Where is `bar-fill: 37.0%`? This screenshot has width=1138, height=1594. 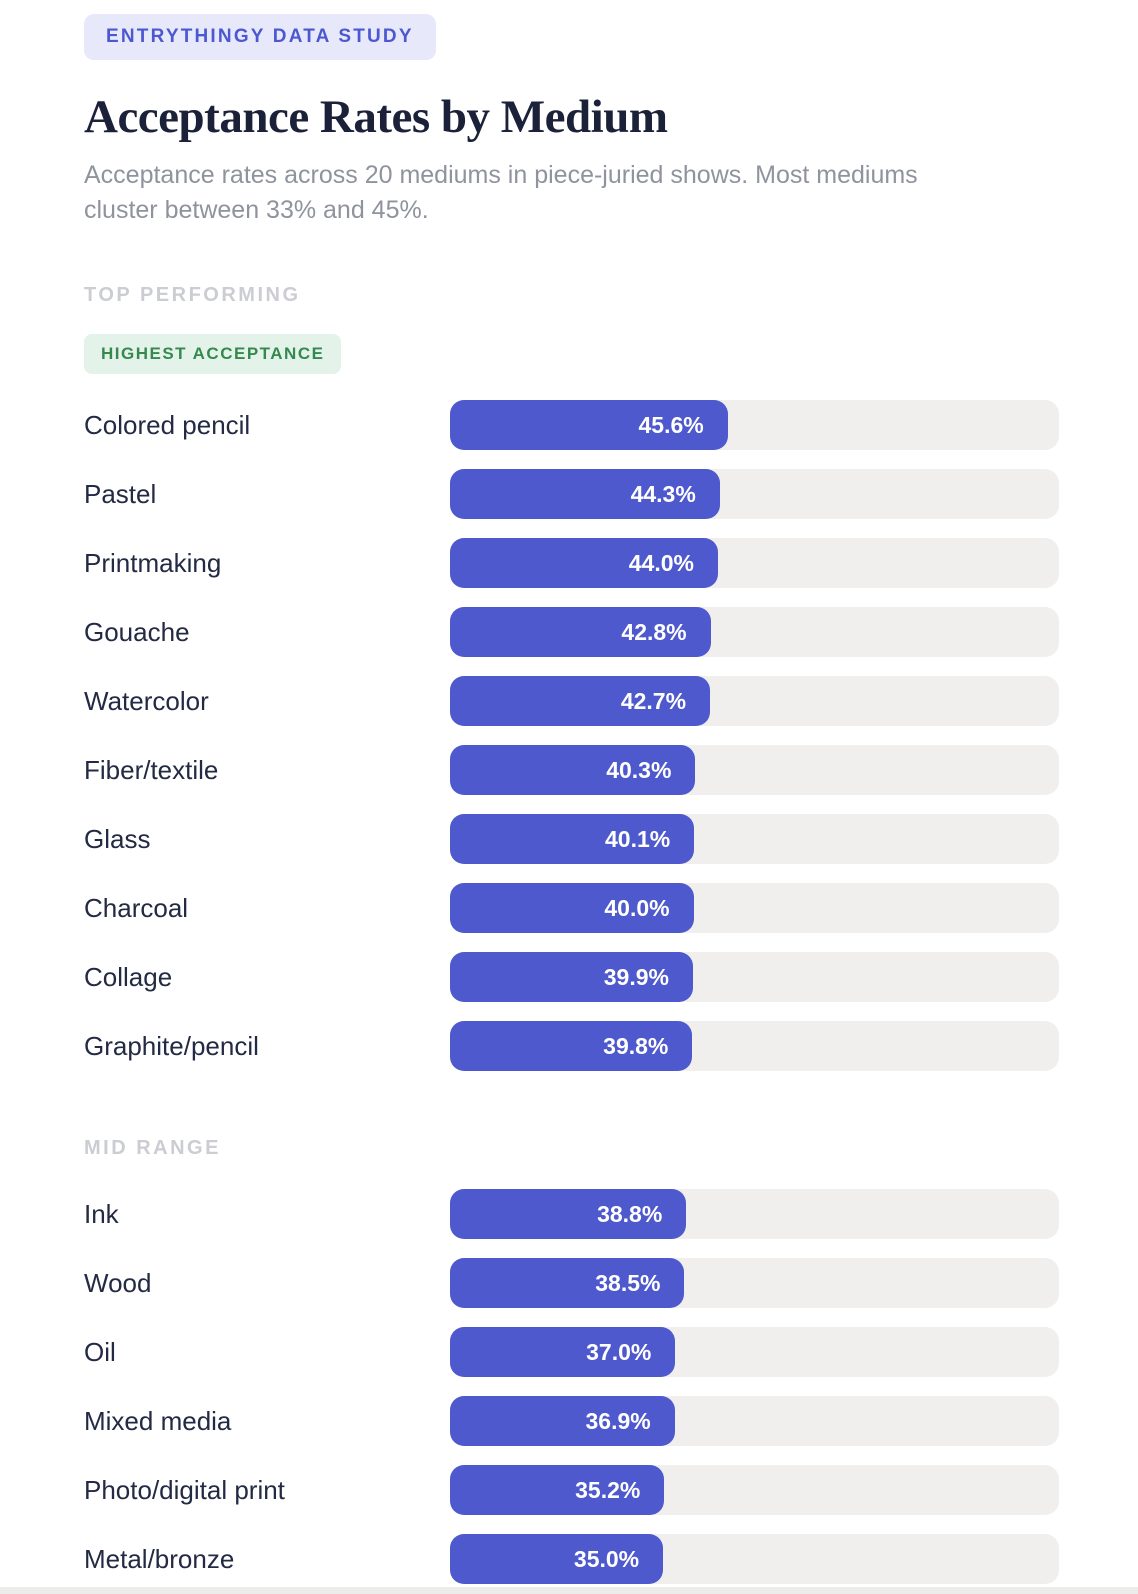 bar-fill: 37.0% is located at coordinates (563, 1352).